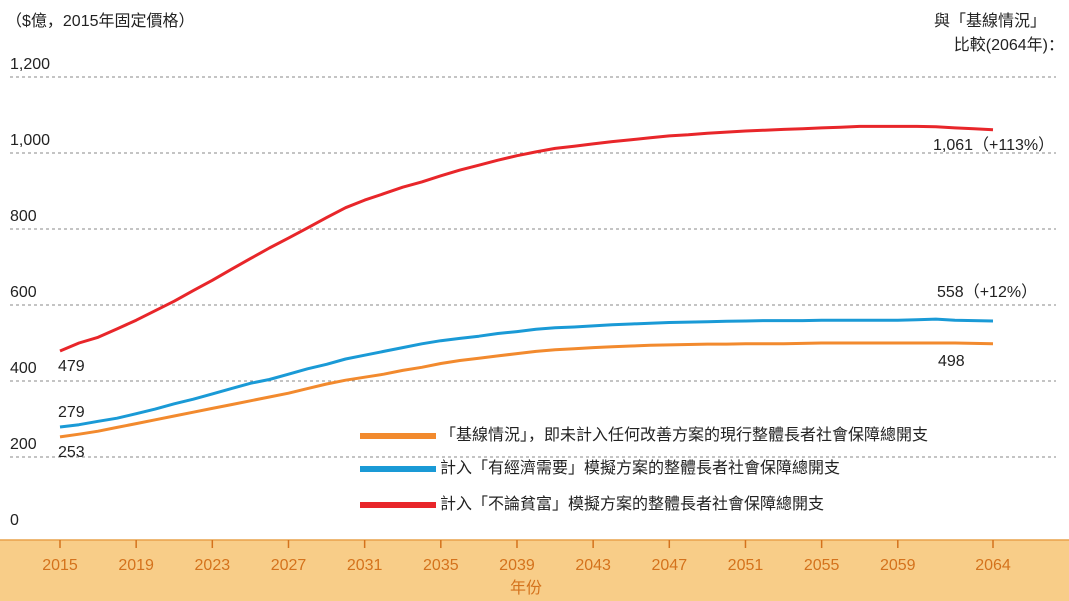 Image resolution: width=1069 pixels, height=601 pixels. I want to click on x-tick-label: 2064, so click(993, 565).